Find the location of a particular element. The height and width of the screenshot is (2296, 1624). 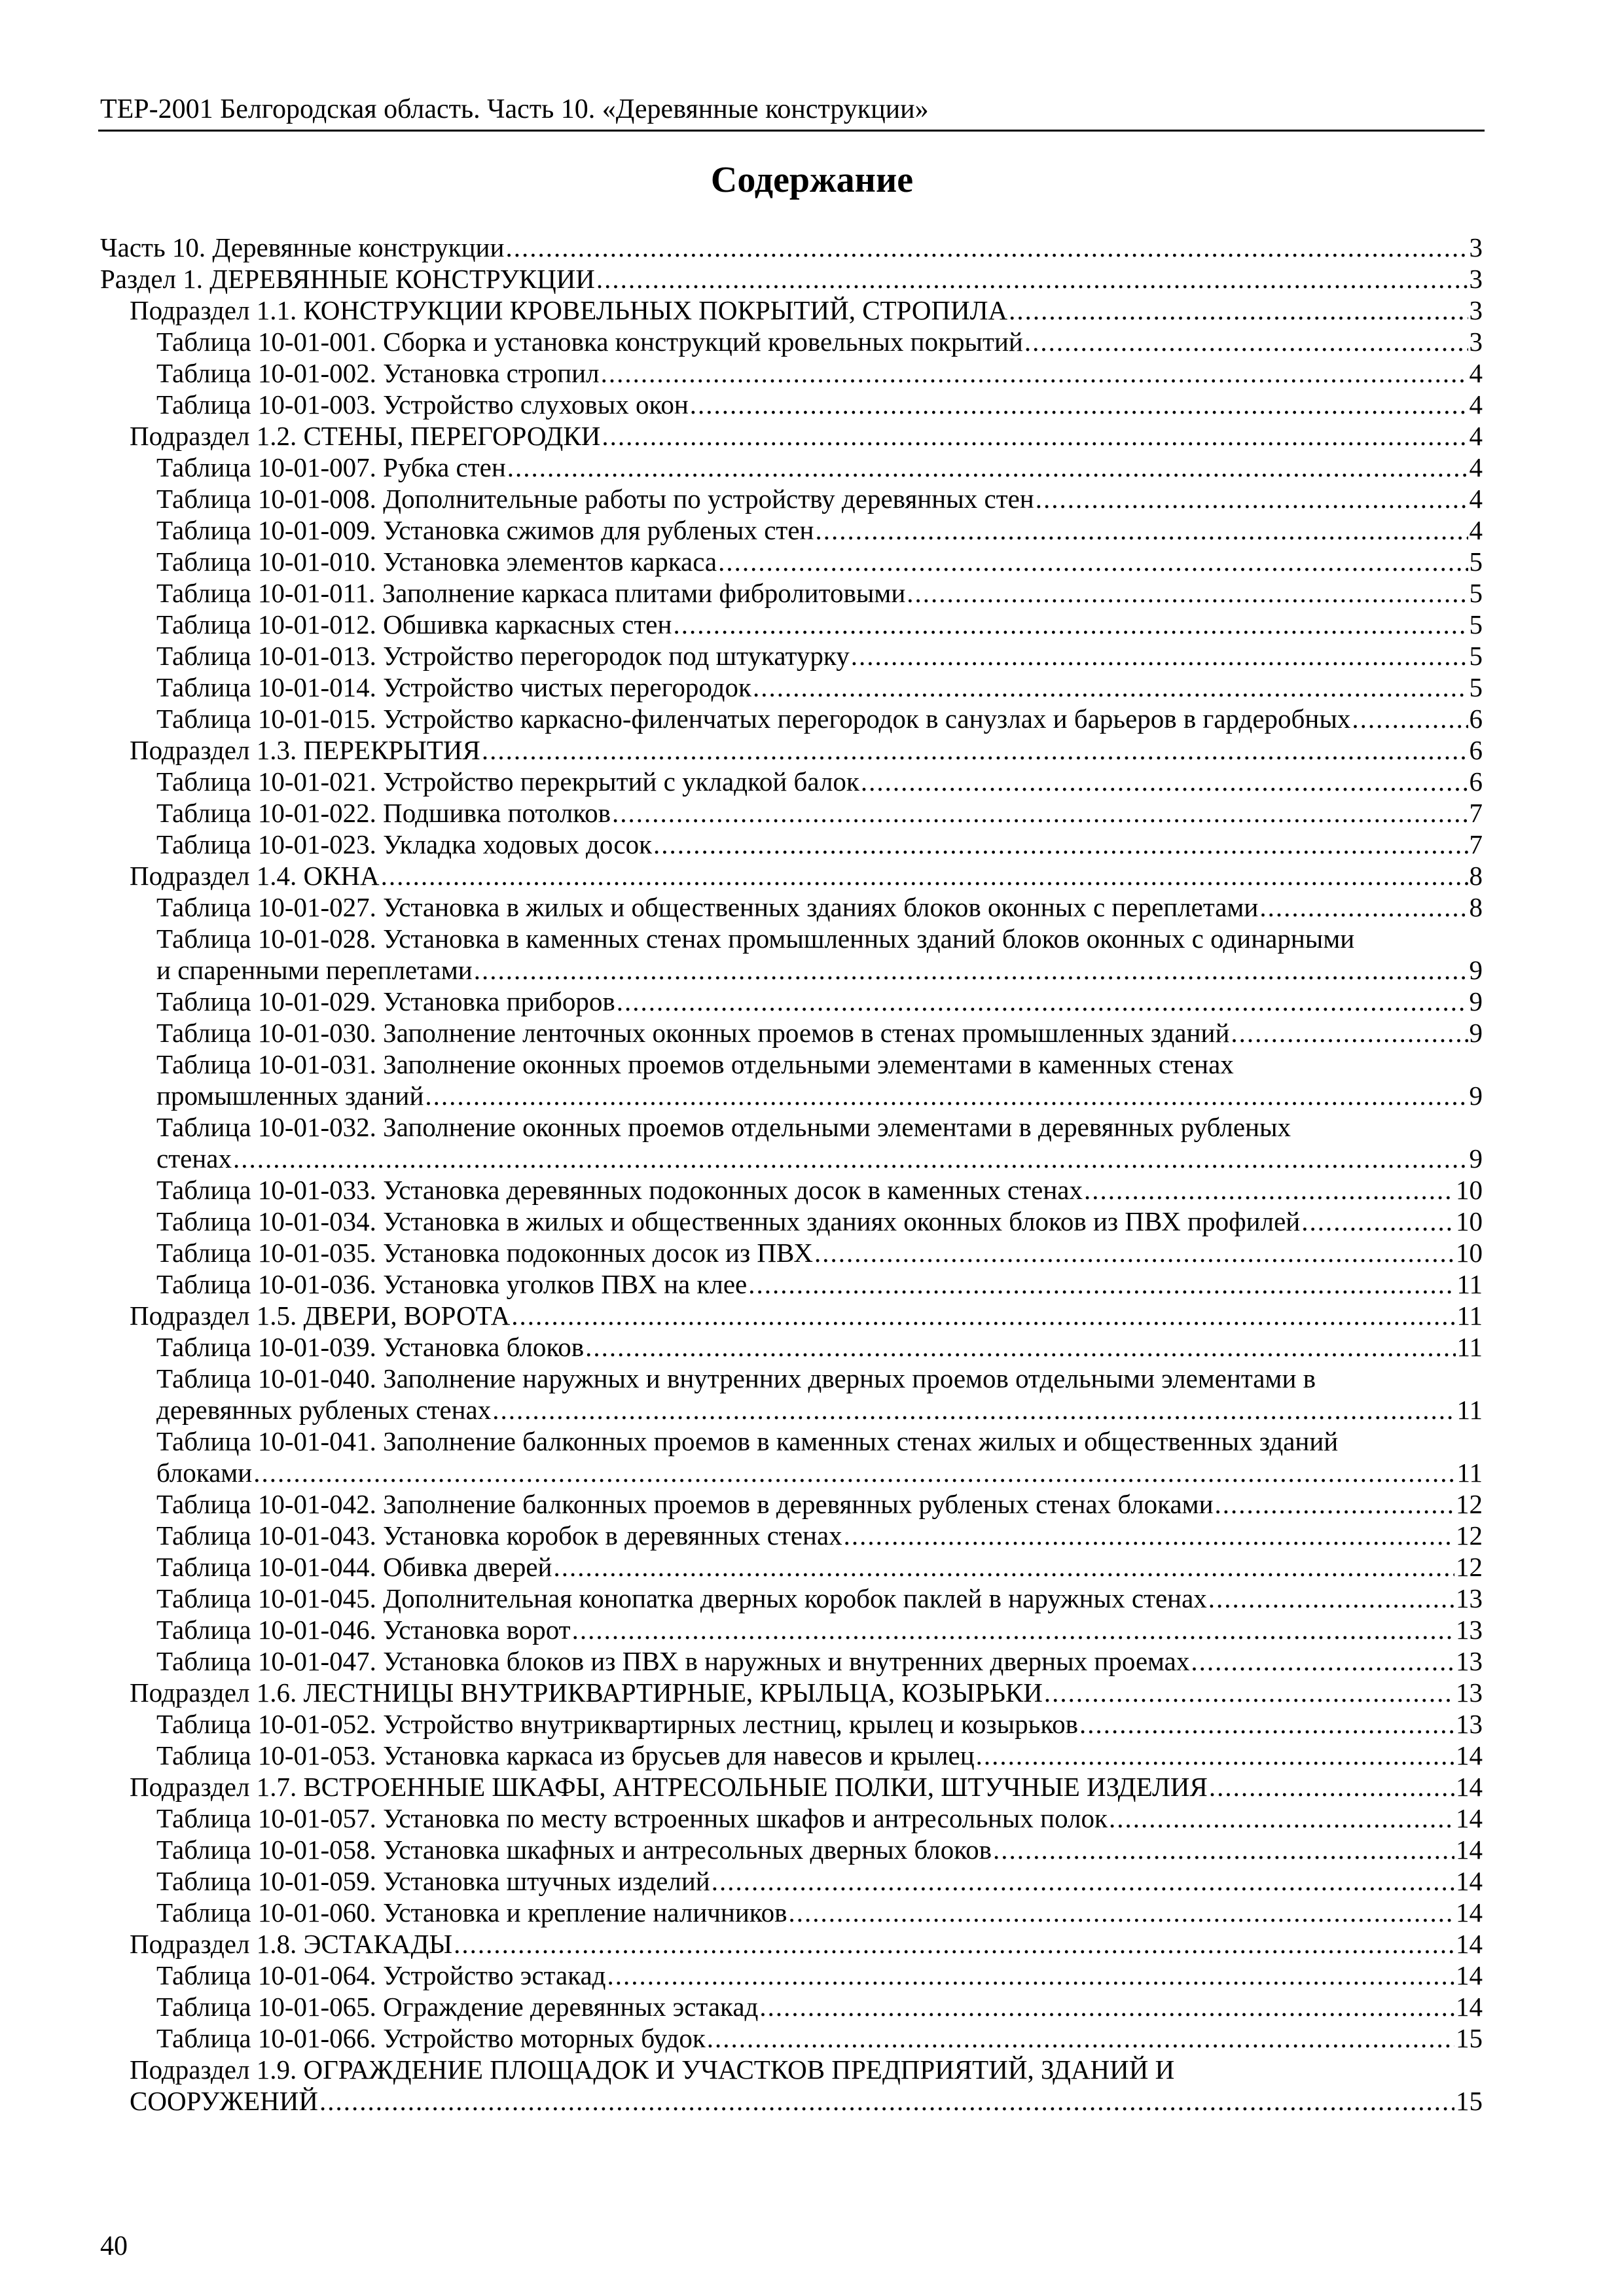

toc-entry-page: 13 is located at coordinates (1470, 1724).